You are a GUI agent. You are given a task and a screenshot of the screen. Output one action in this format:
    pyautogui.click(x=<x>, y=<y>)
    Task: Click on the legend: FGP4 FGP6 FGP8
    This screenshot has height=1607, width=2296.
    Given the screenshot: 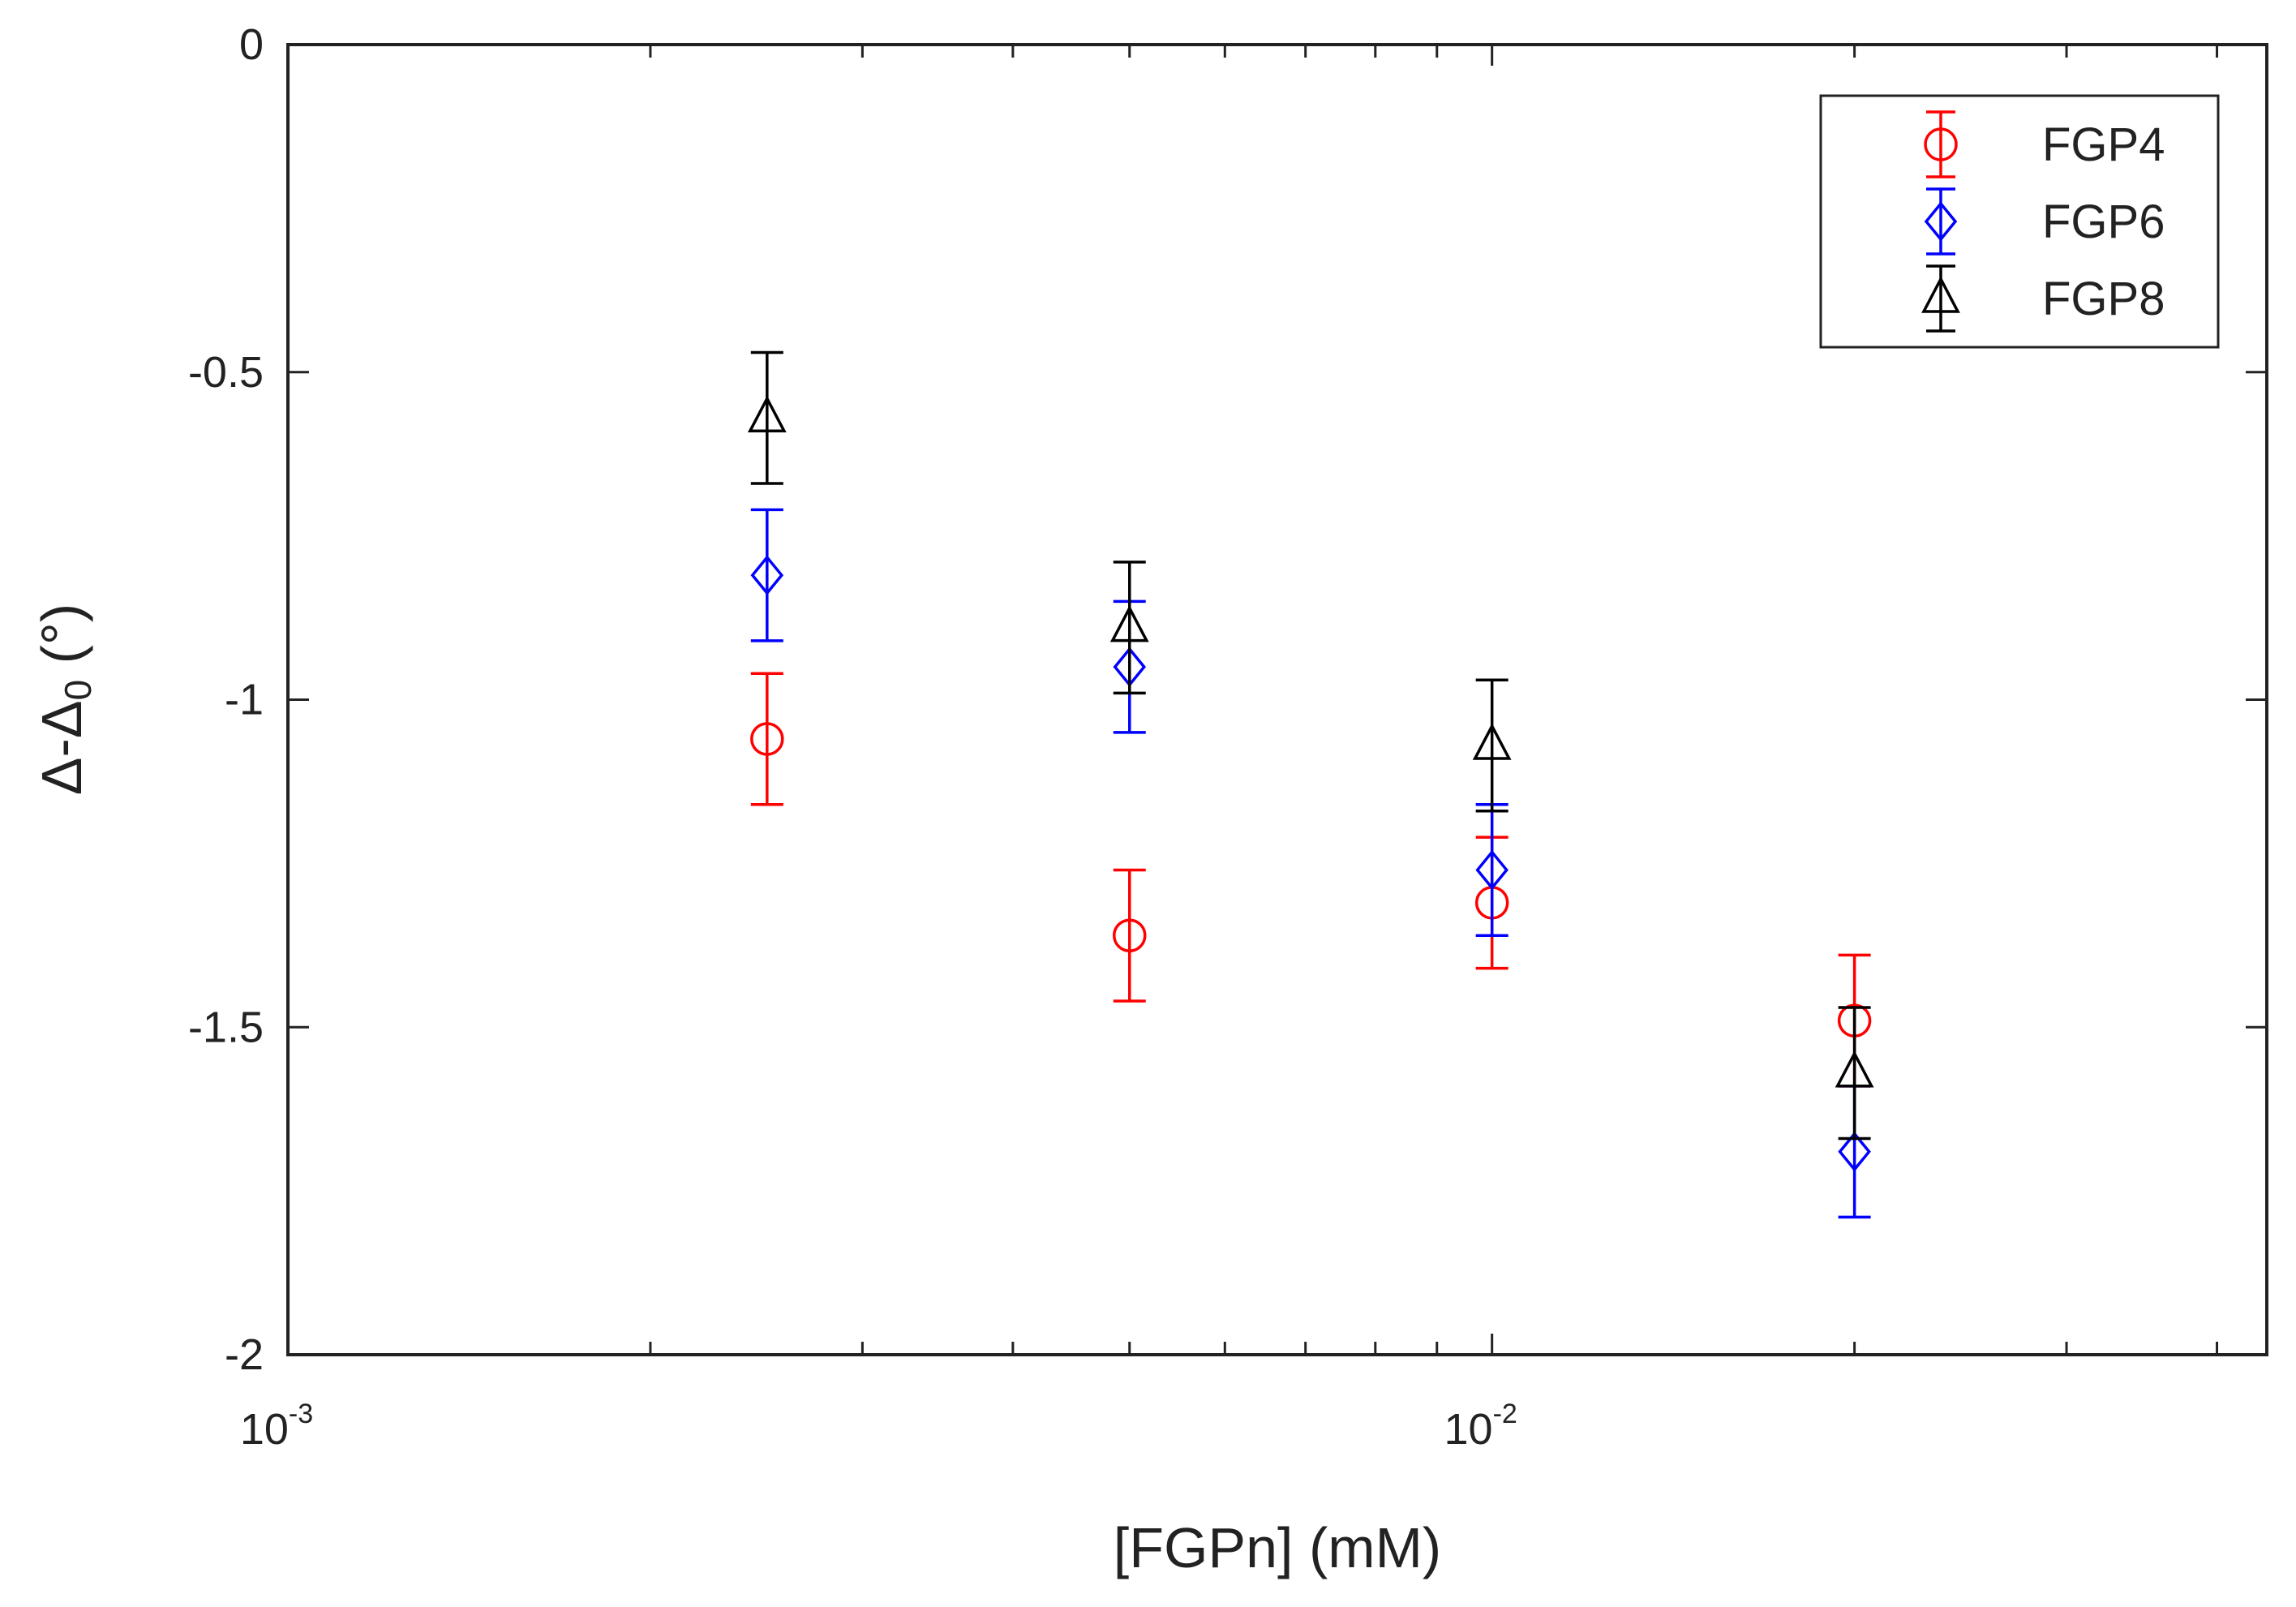 What is the action you would take?
    pyautogui.click(x=2019, y=221)
    